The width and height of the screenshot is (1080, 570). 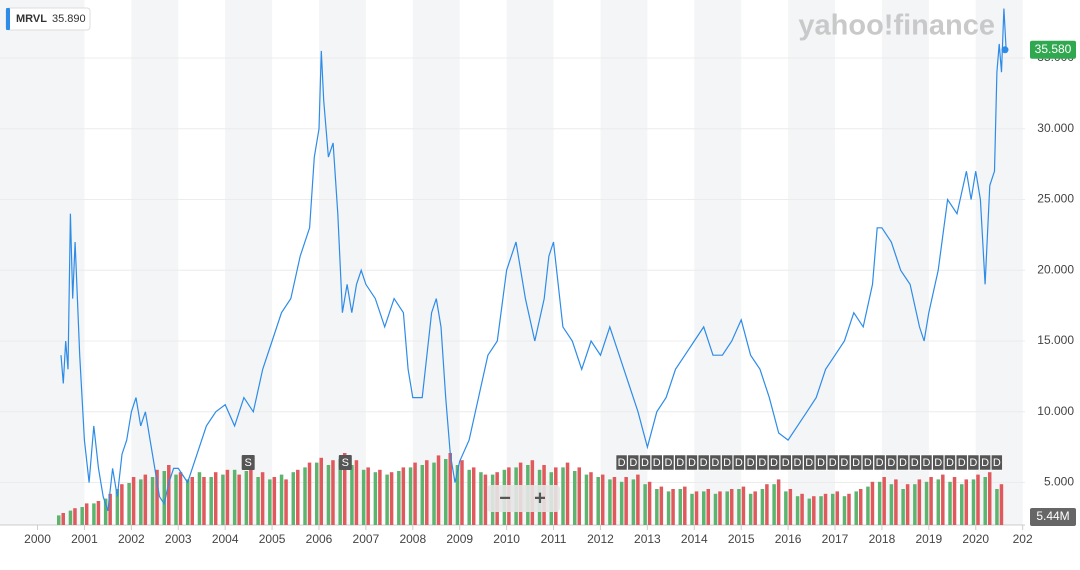 I want to click on x-tick-label: 2014, so click(x=694, y=539).